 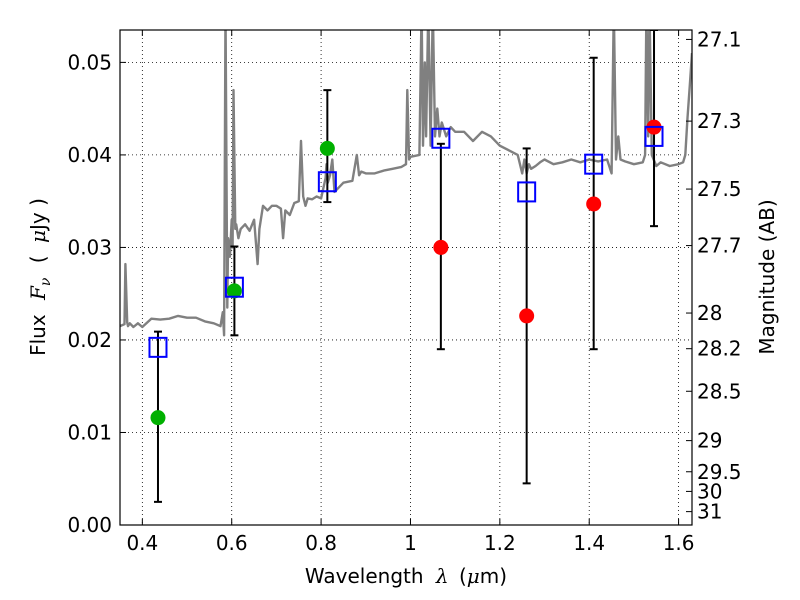 I want to click on x-axis-label: Wavelength λ (μm), so click(x=406, y=576).